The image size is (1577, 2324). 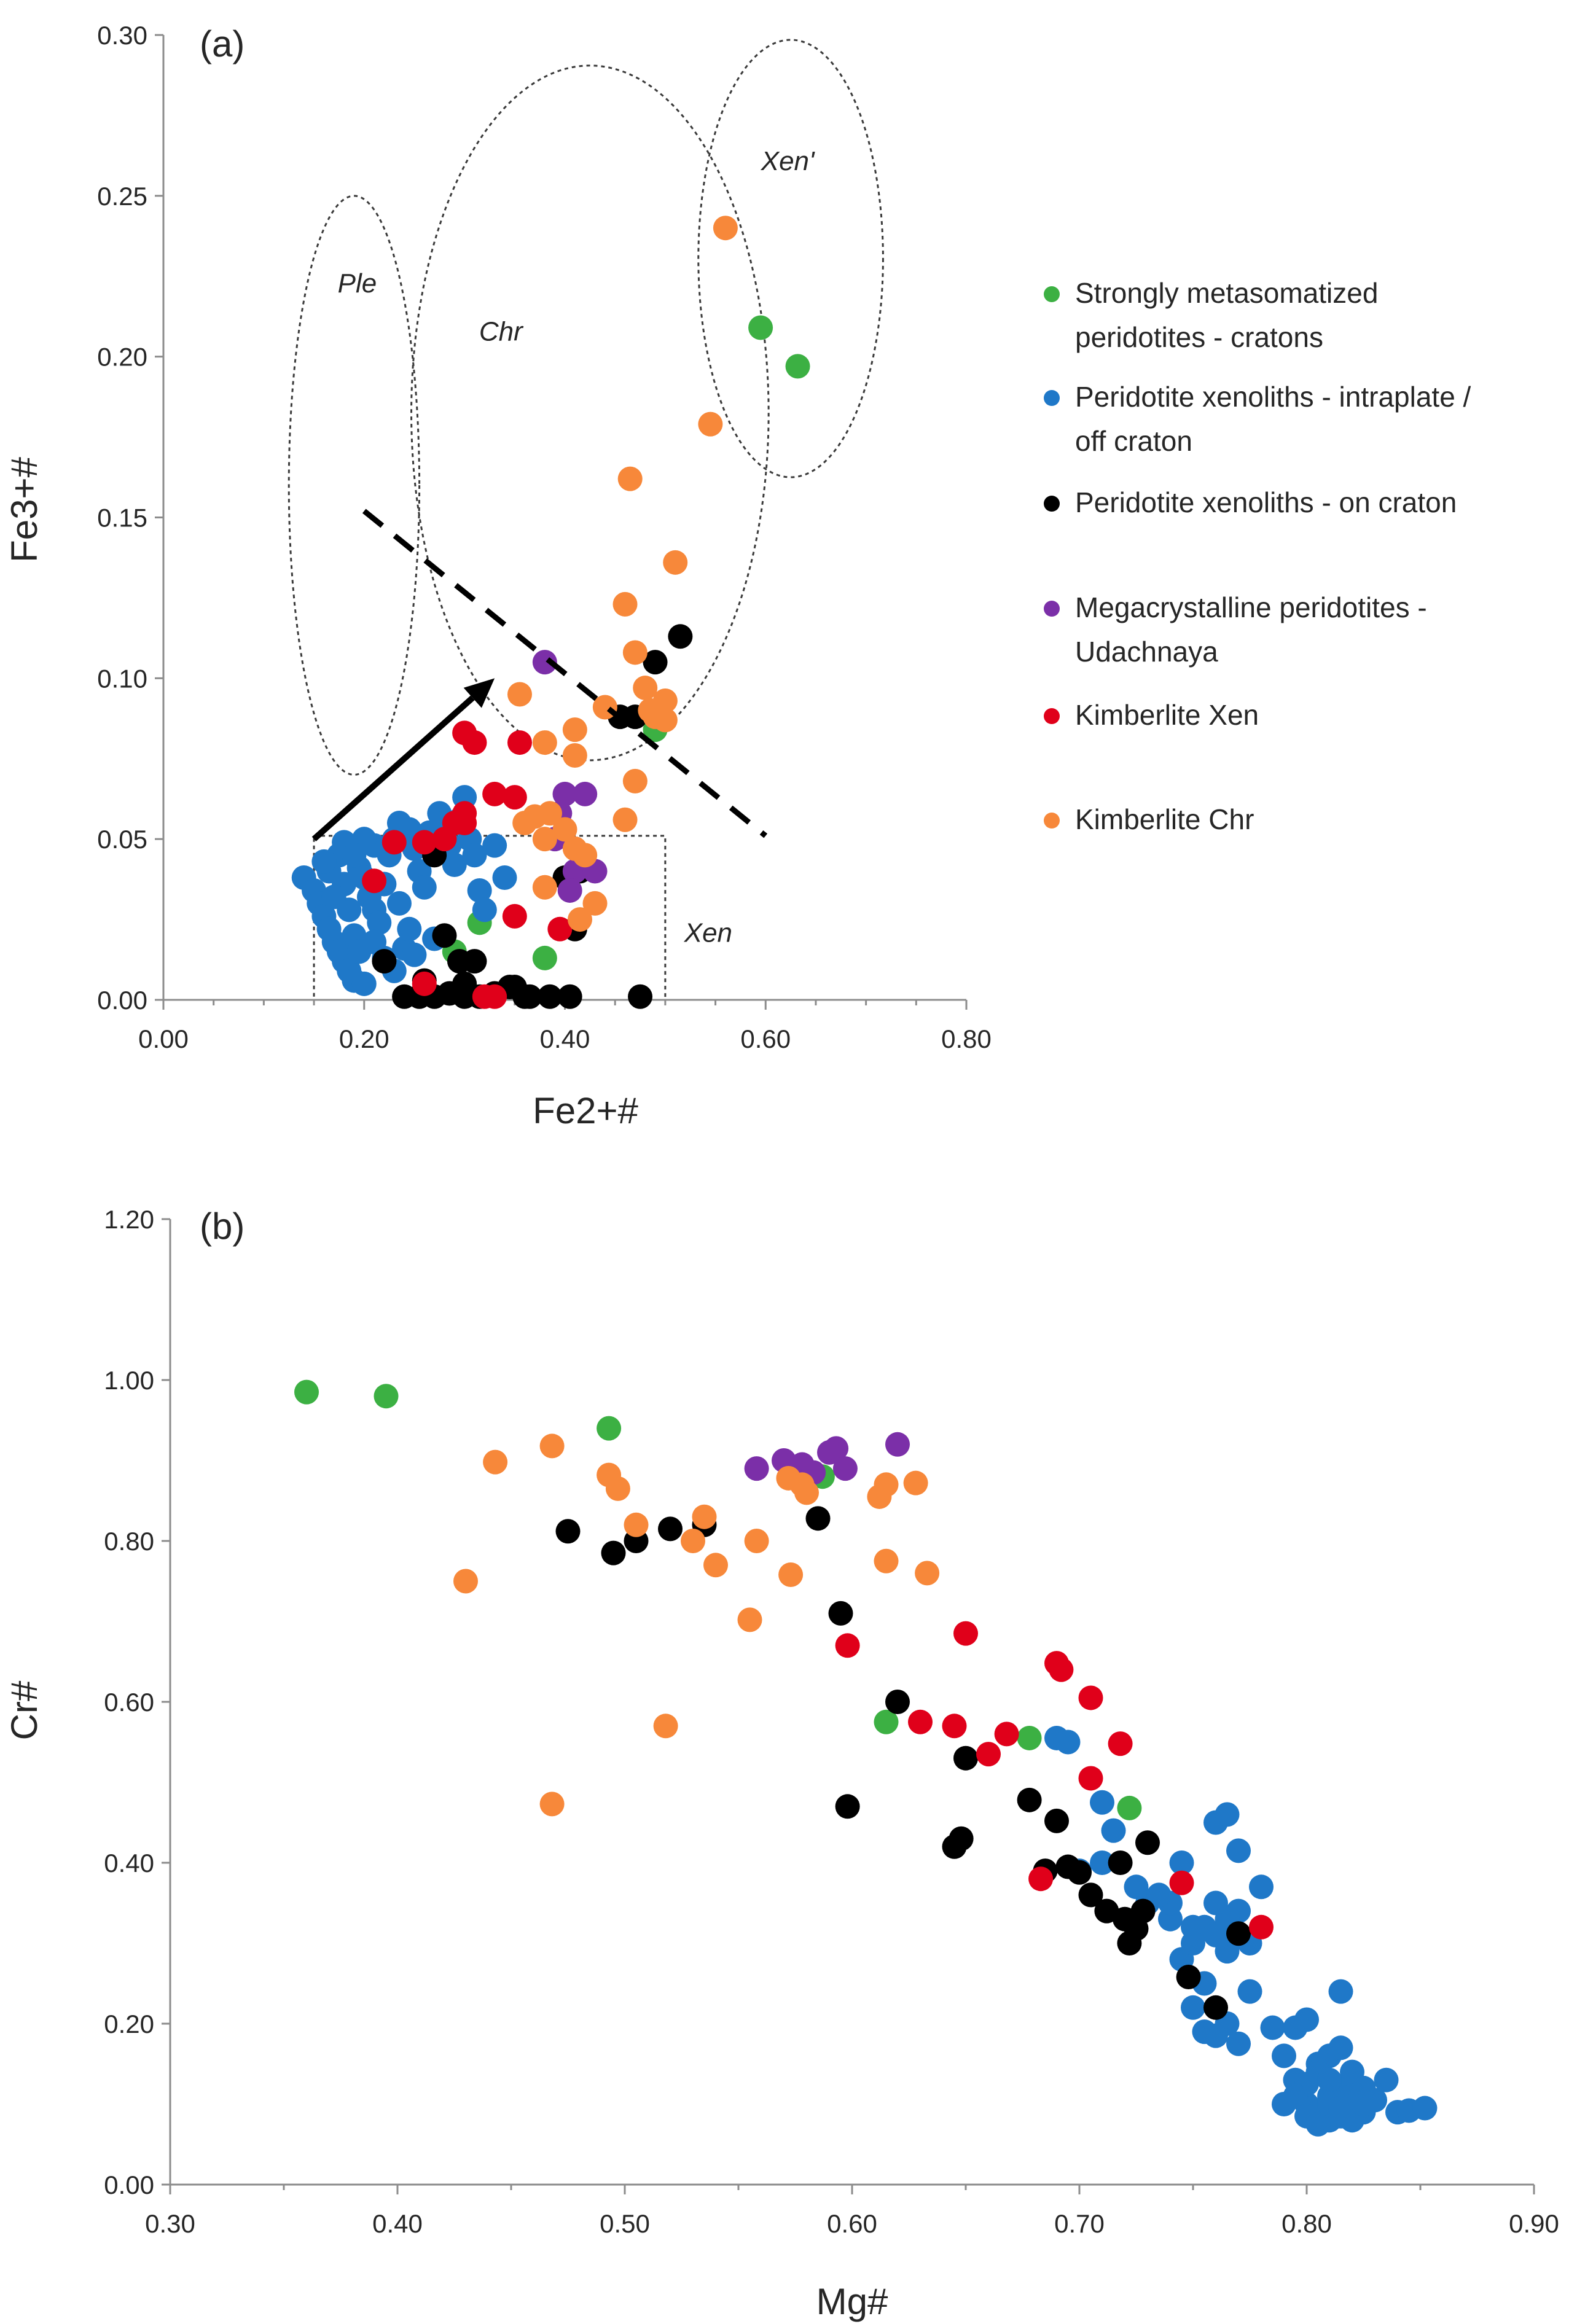 I want to click on x-tick-label: 0.90, so click(x=1534, y=2223).